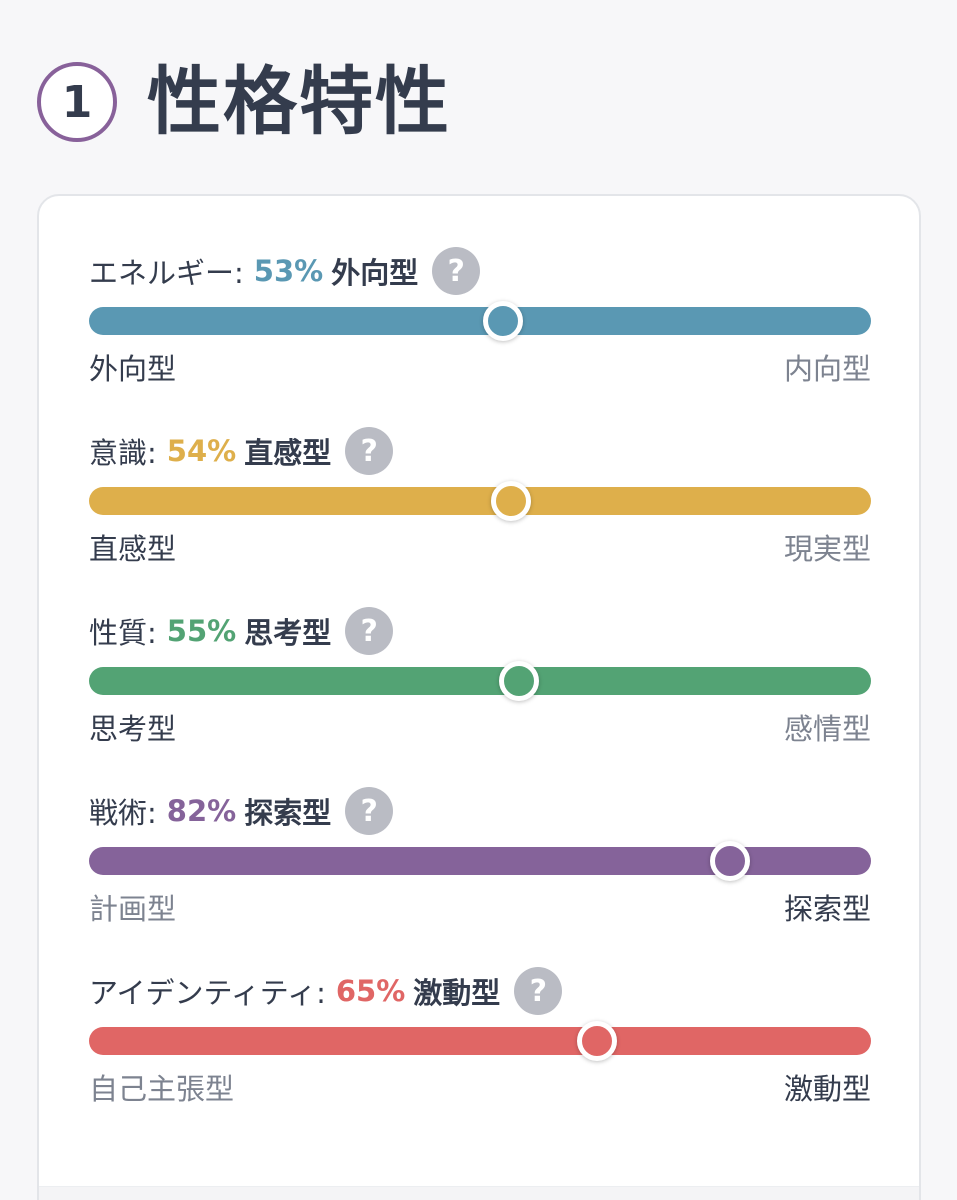 This screenshot has height=1200, width=957. I want to click on trait-right-pole: 感情型, so click(827, 729).